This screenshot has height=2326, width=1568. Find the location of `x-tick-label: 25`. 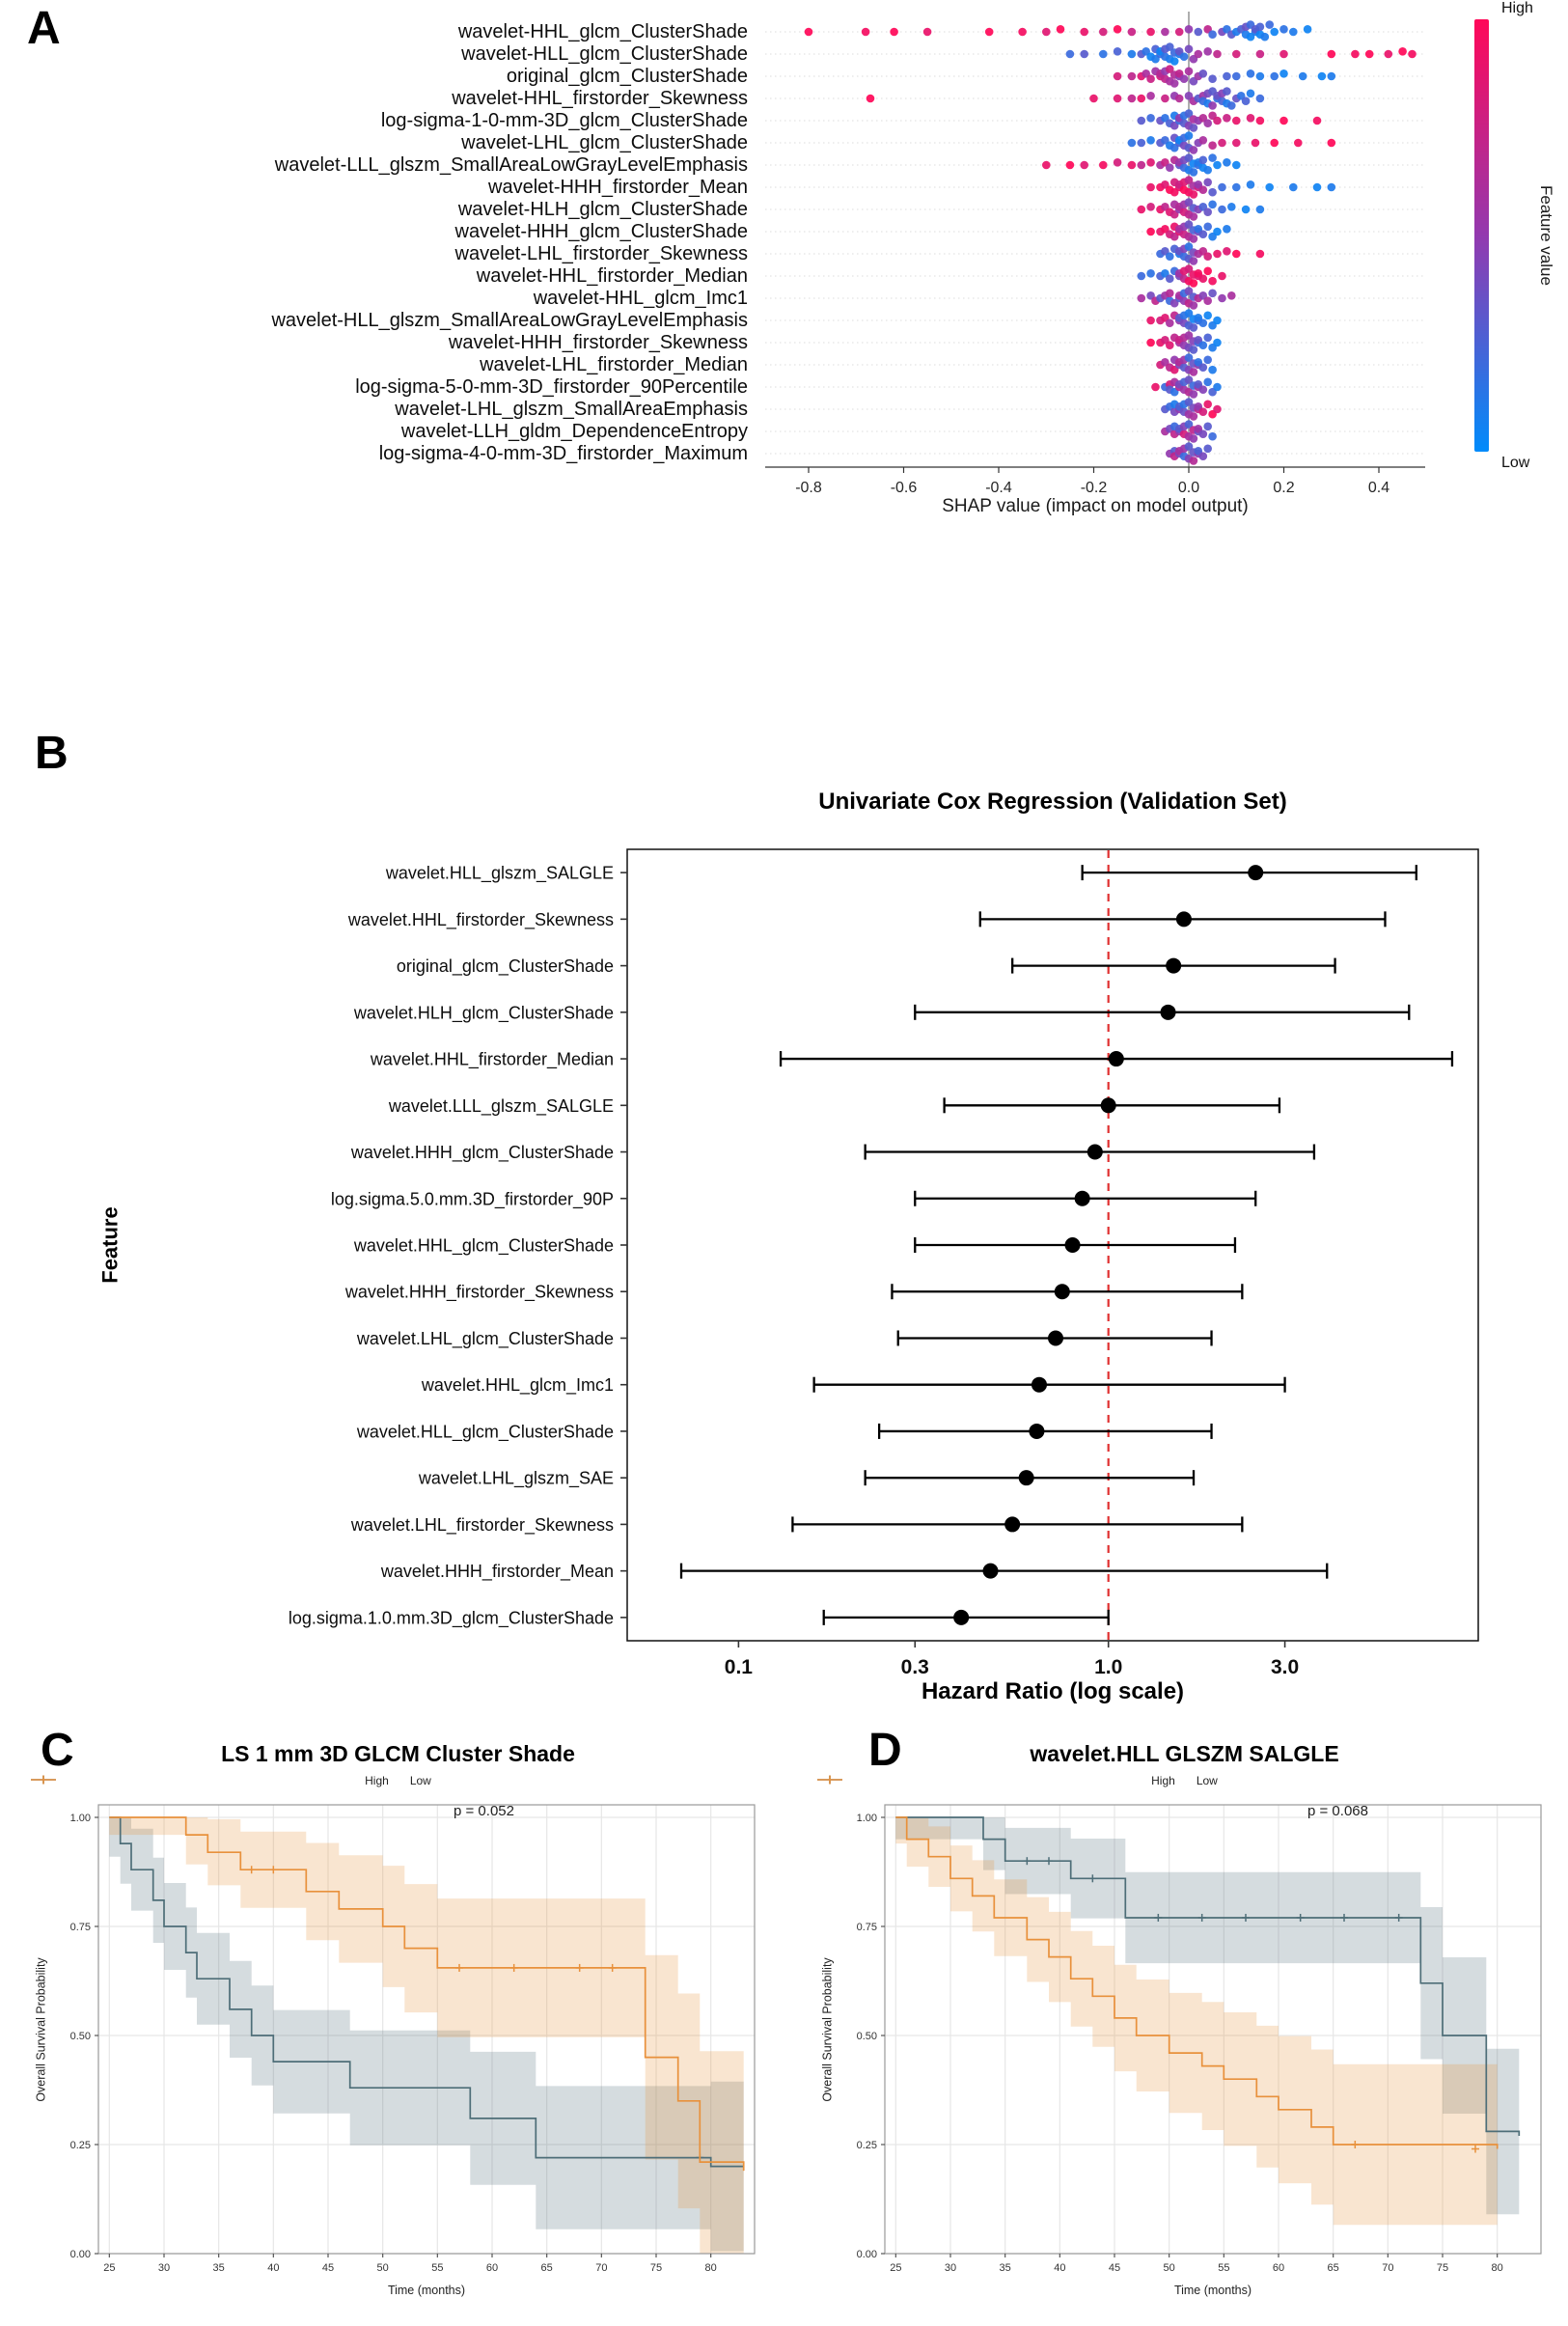

x-tick-label: 25 is located at coordinates (109, 2268).